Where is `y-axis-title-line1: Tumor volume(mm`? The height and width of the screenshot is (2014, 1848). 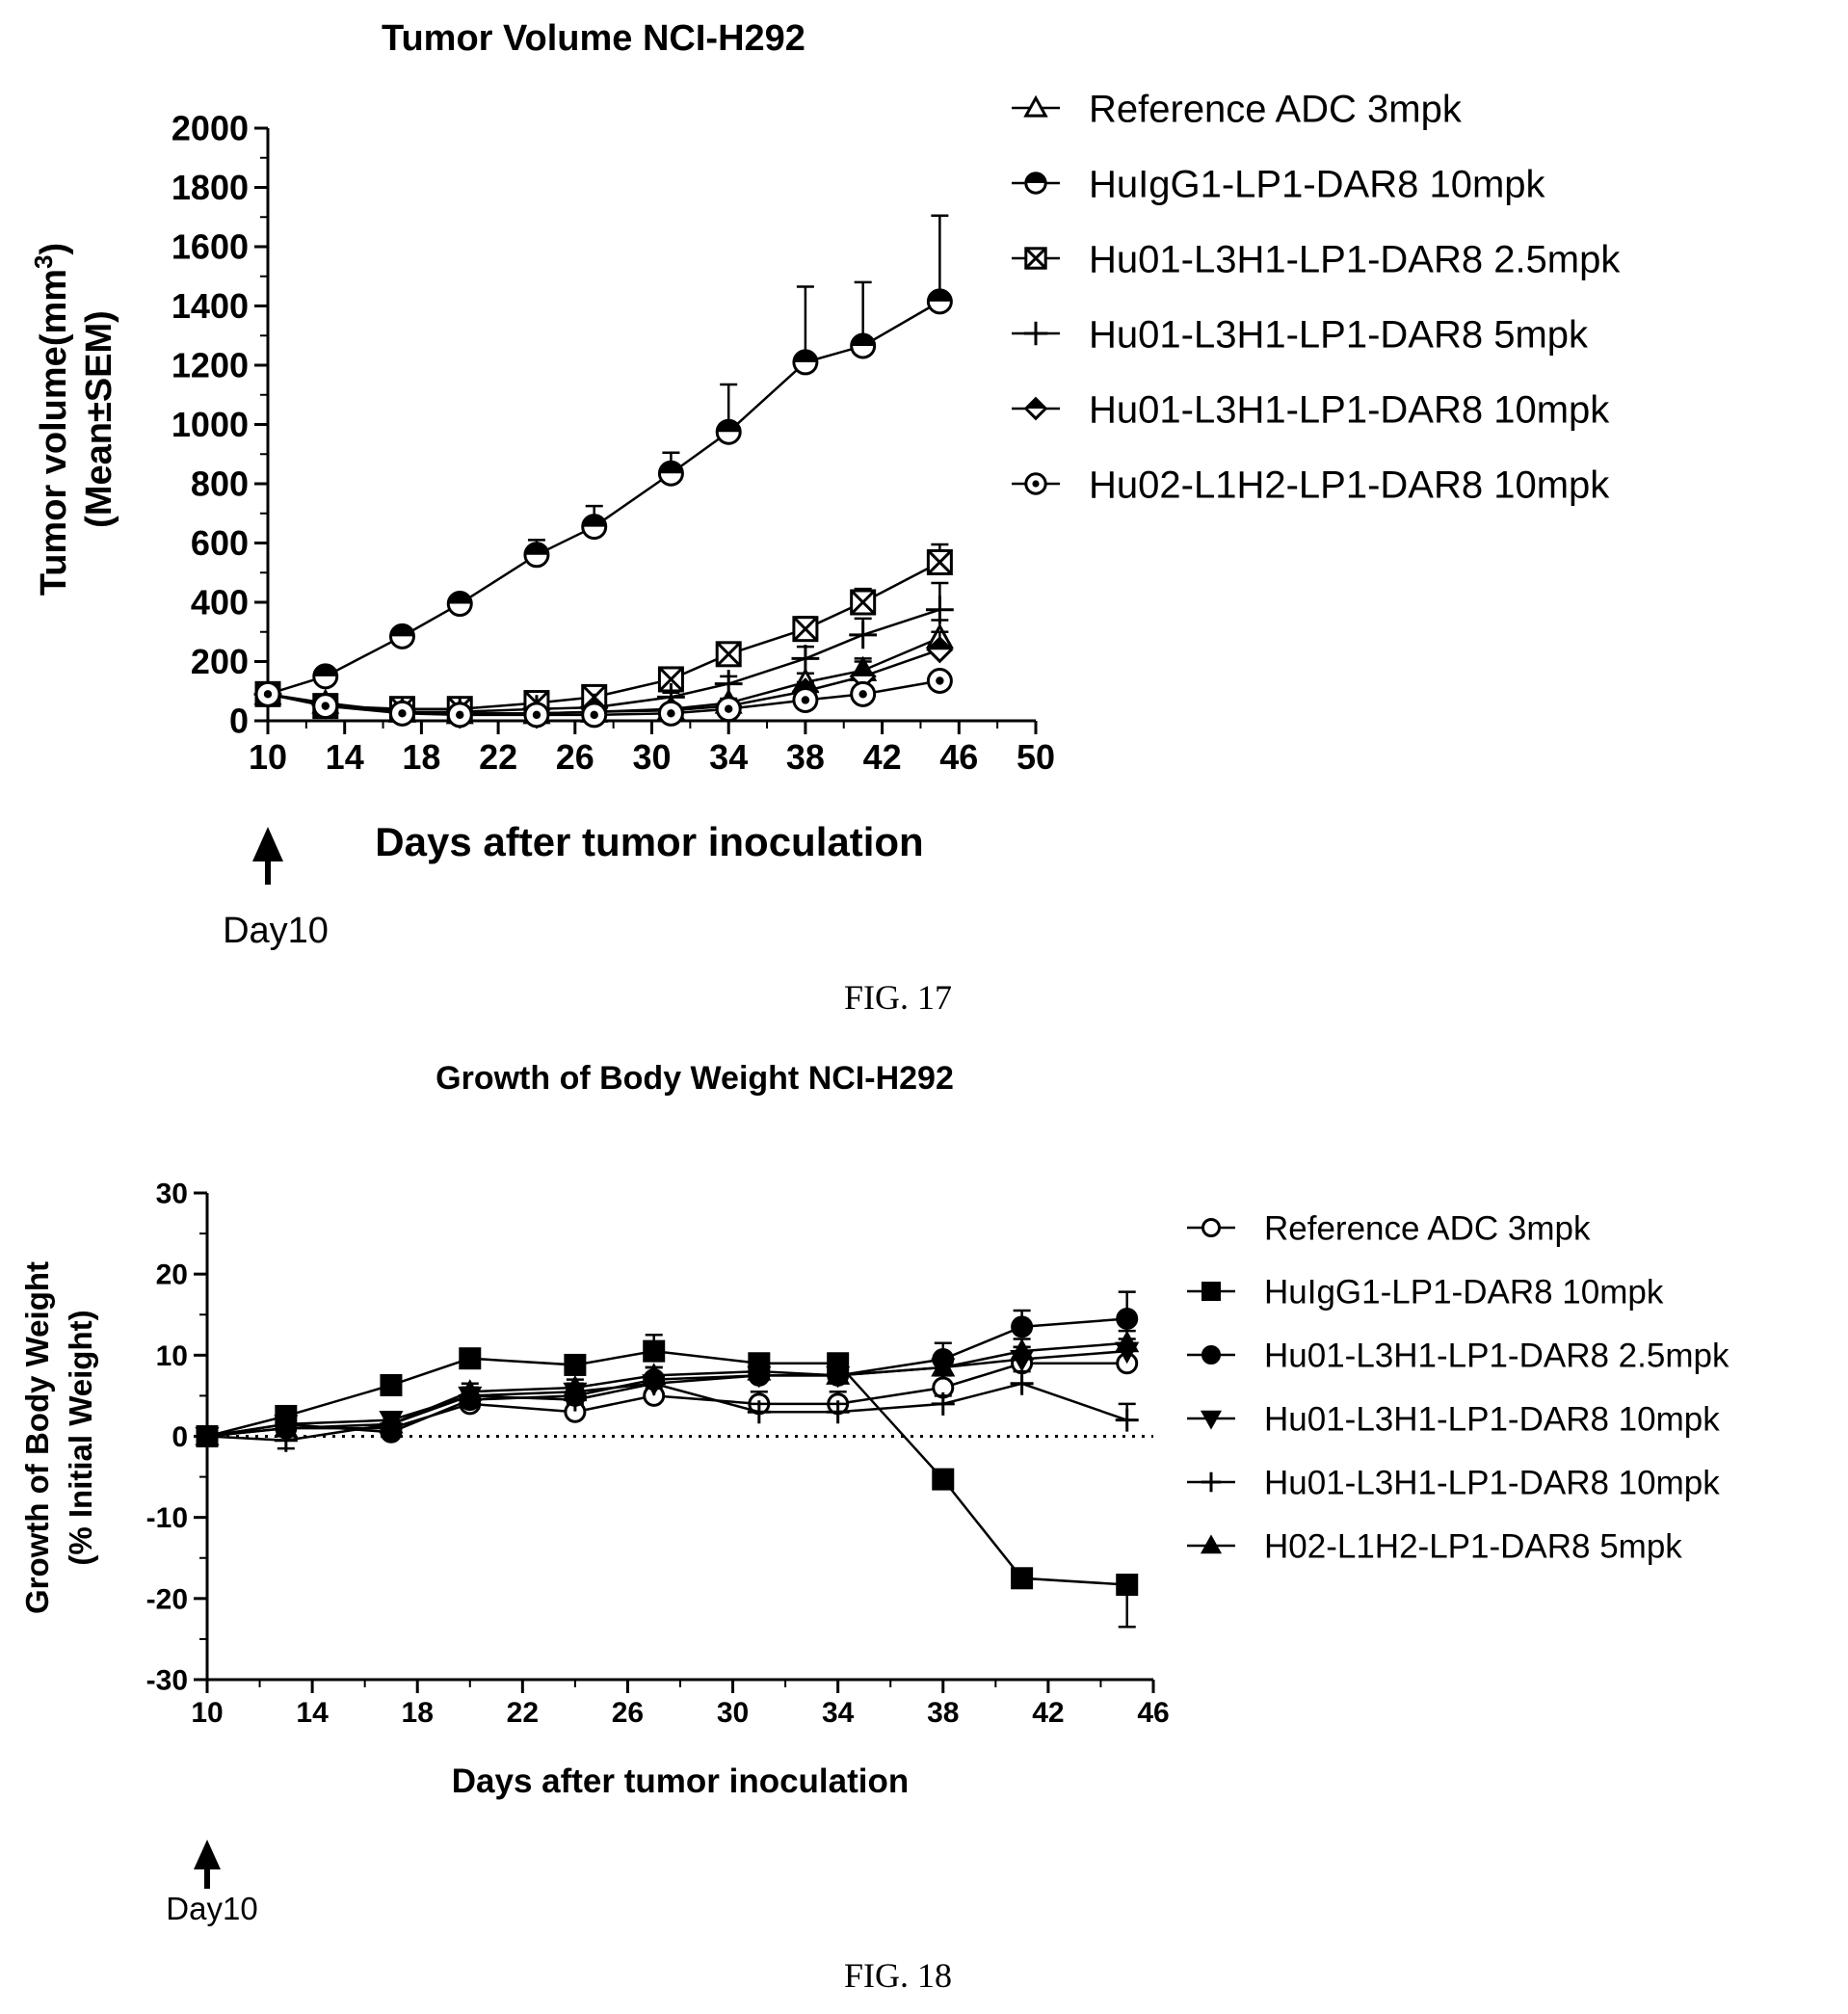 y-axis-title-line1: Tumor volume(mm is located at coordinates (54, 432).